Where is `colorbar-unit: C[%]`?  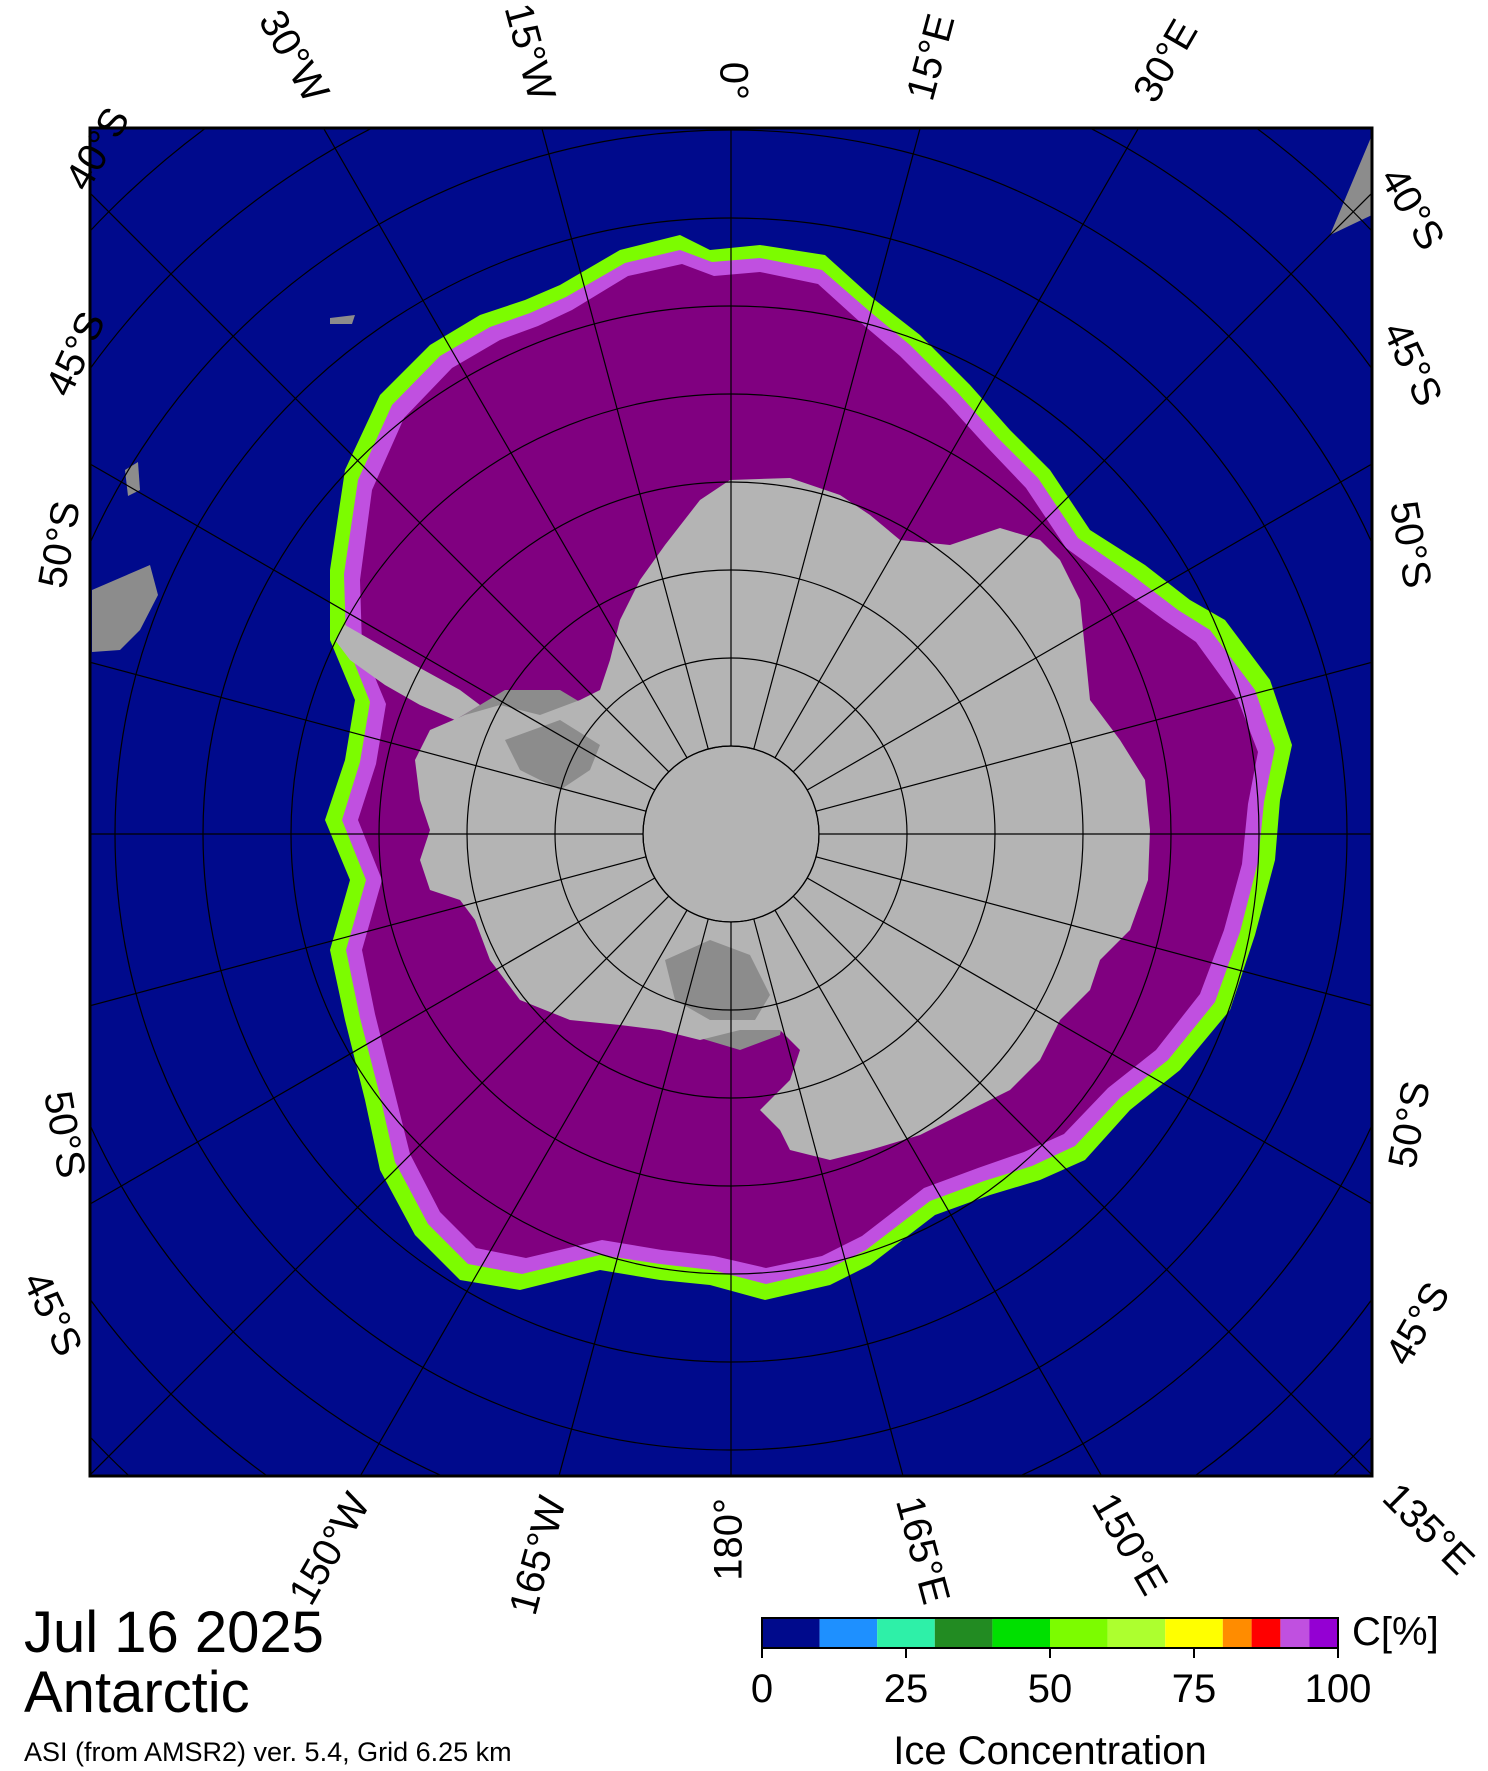
colorbar-unit: C[%] is located at coordinates (1395, 1632).